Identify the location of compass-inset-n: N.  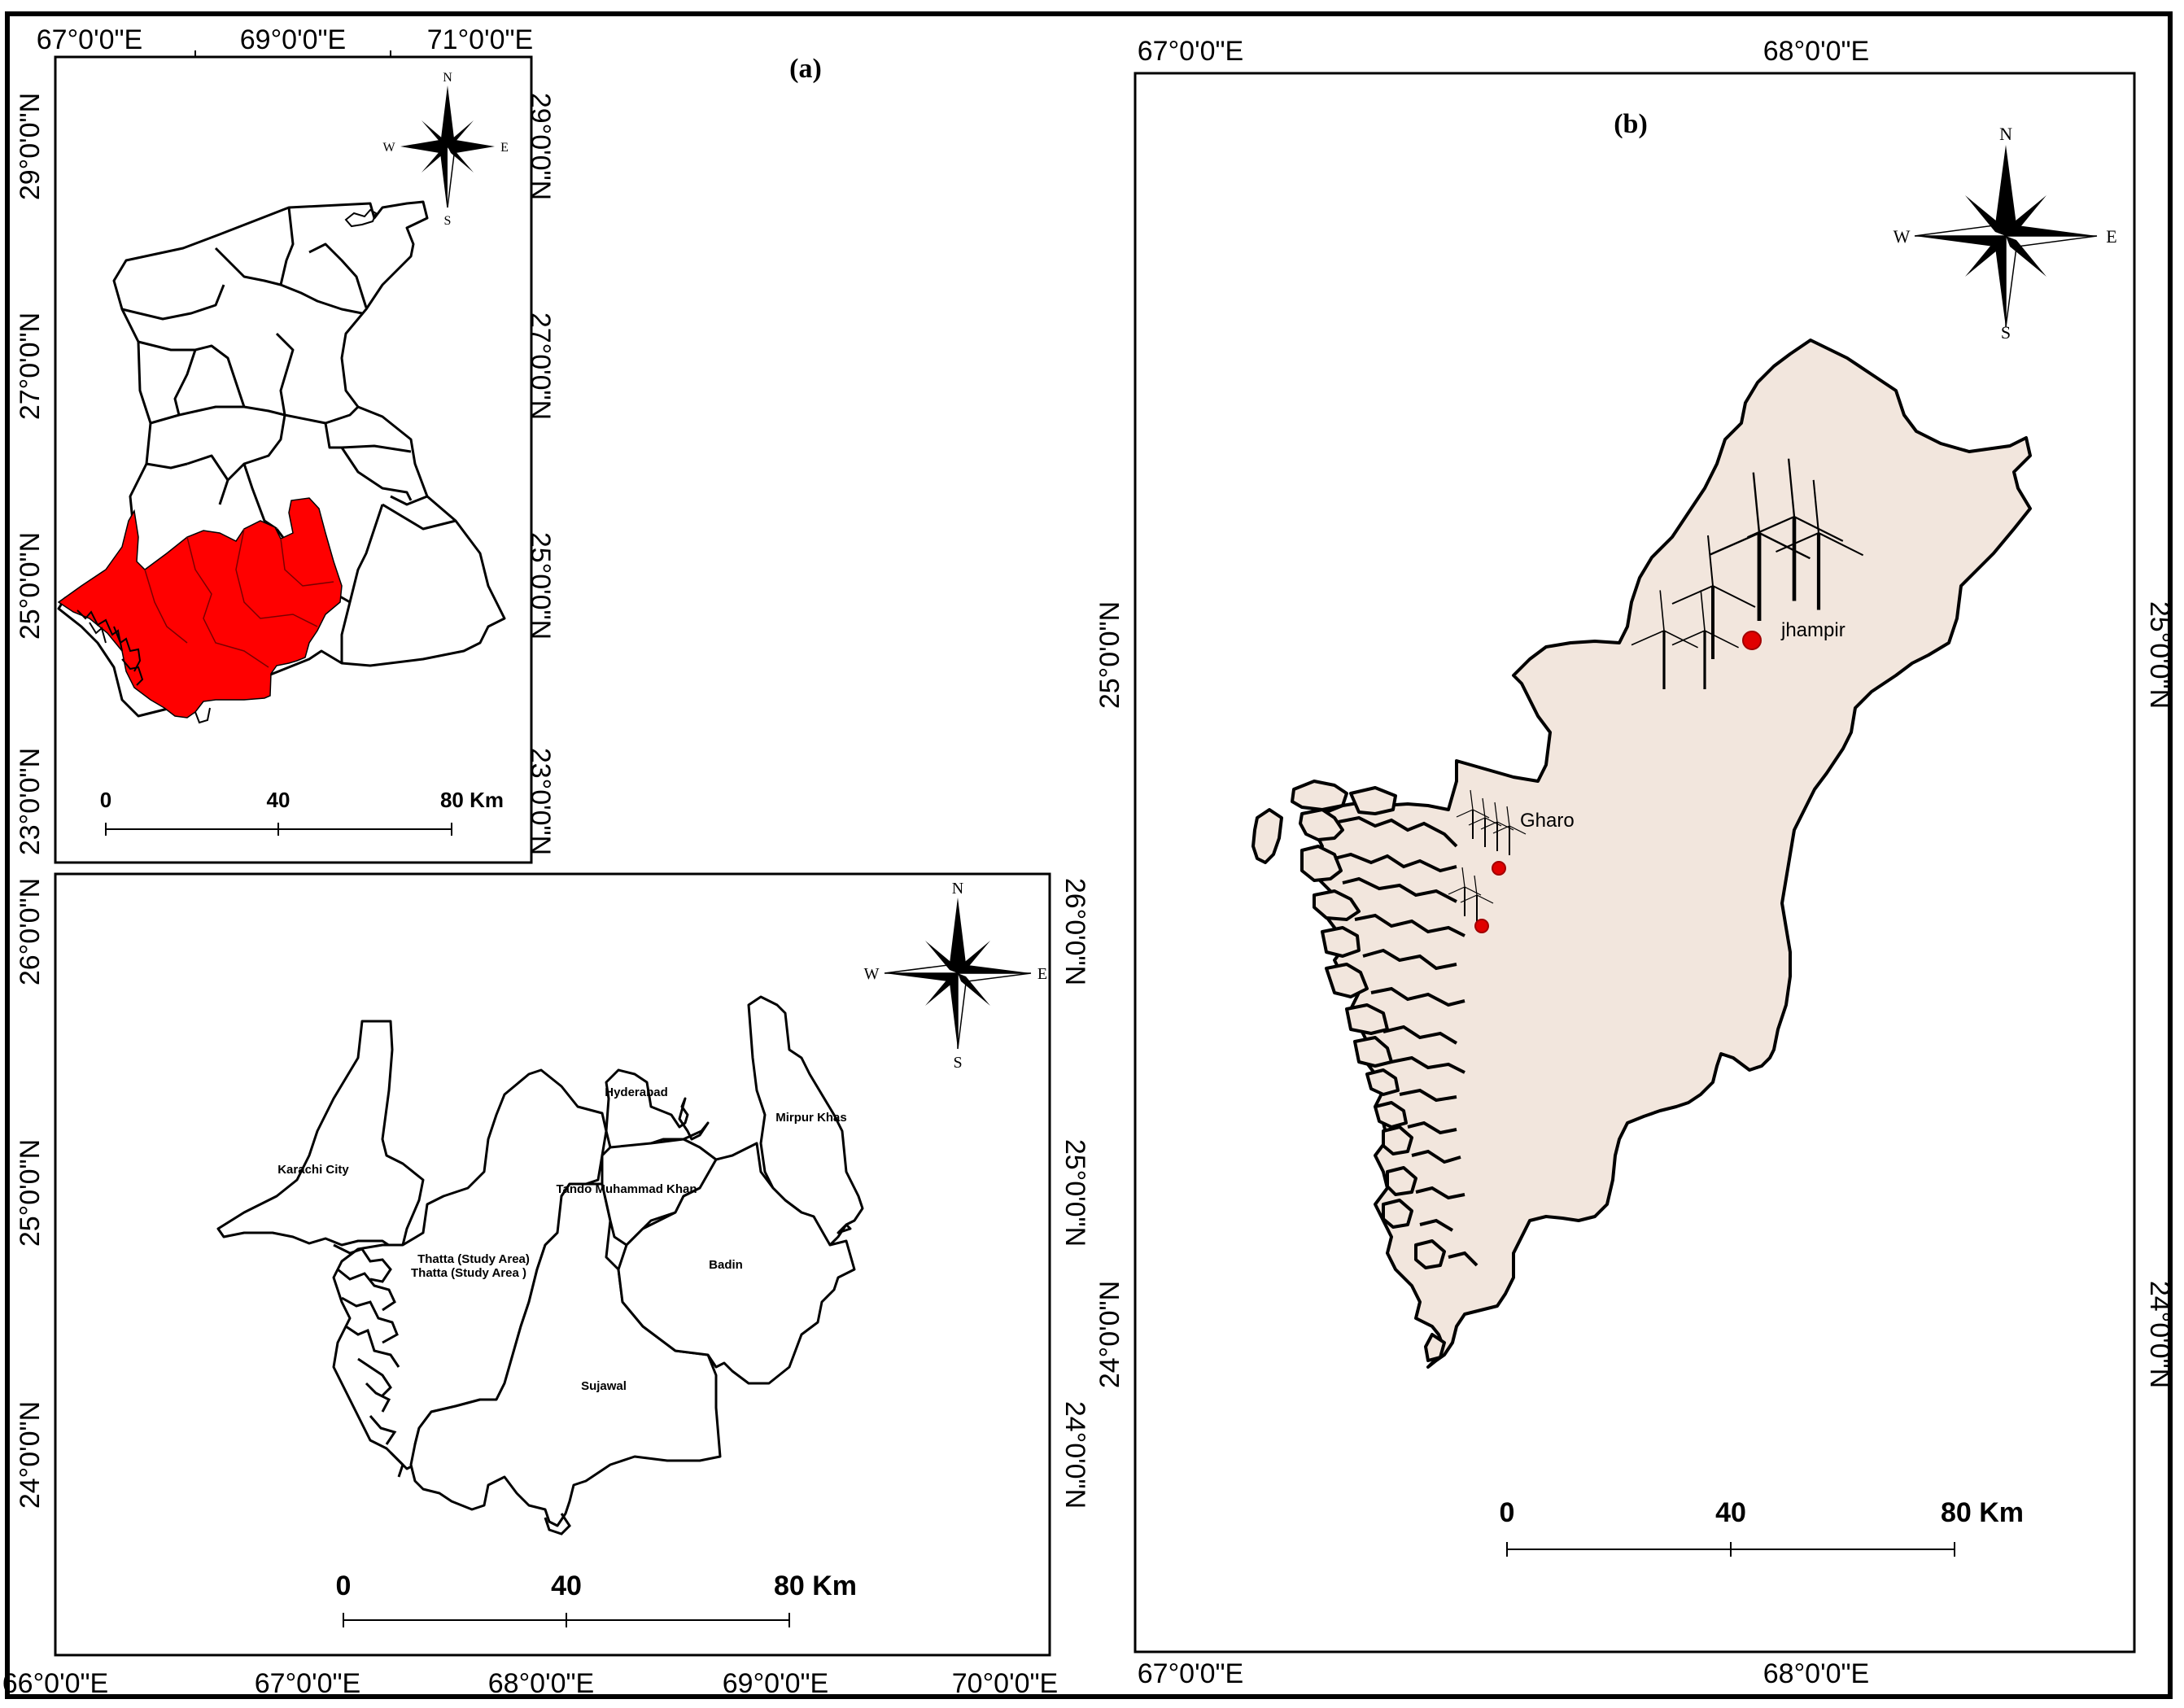
(958, 889).